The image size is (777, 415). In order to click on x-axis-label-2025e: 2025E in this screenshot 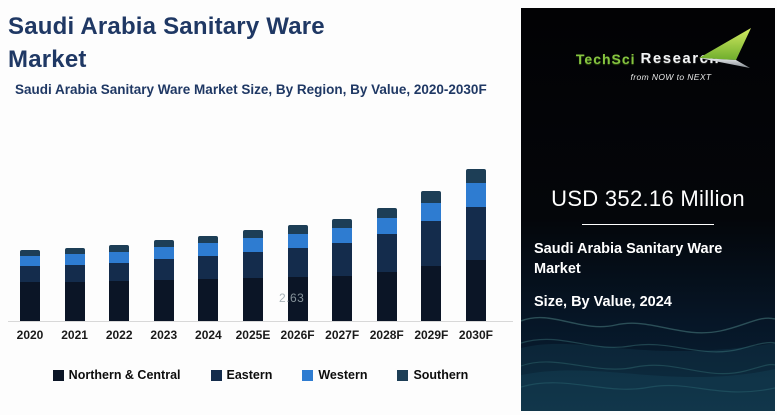, I will do `click(253, 335)`.